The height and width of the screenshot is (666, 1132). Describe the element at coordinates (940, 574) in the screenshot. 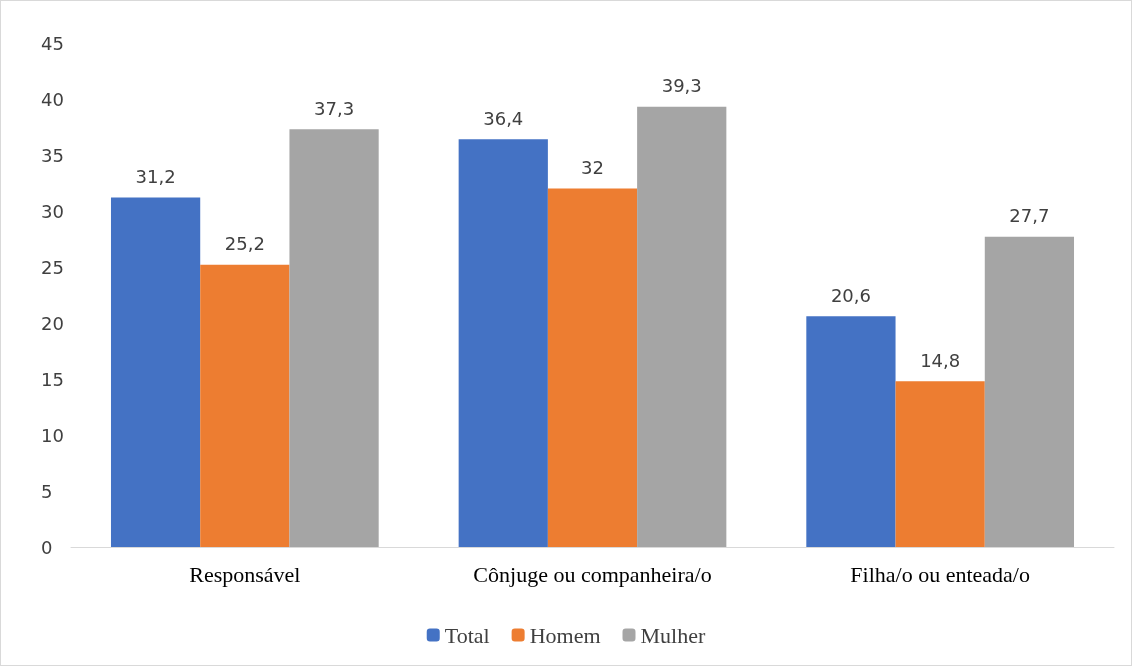

I see `x-tick-label: Filha/o ou enteada/o` at that location.